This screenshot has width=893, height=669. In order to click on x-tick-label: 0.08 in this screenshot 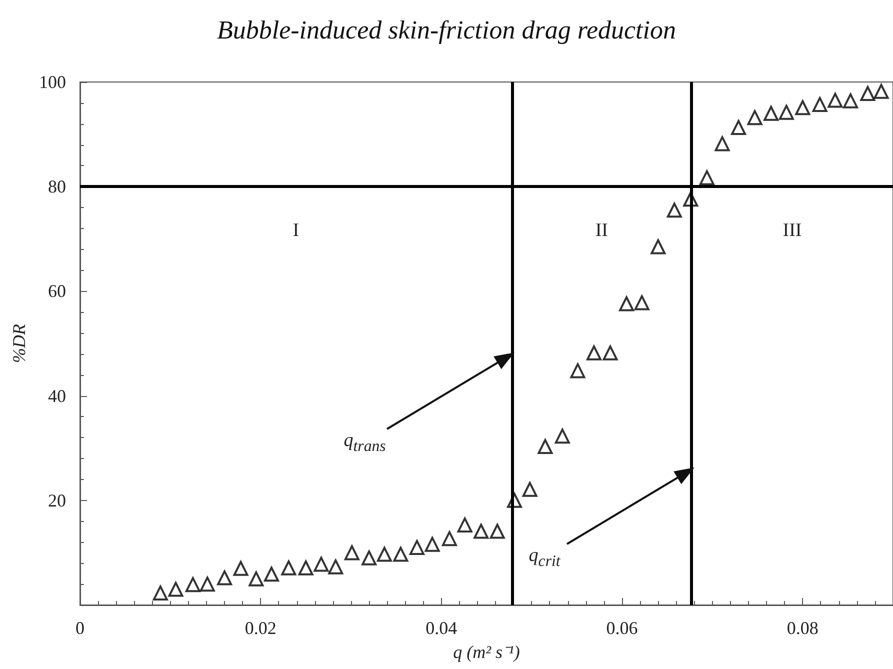, I will do `click(802, 628)`.